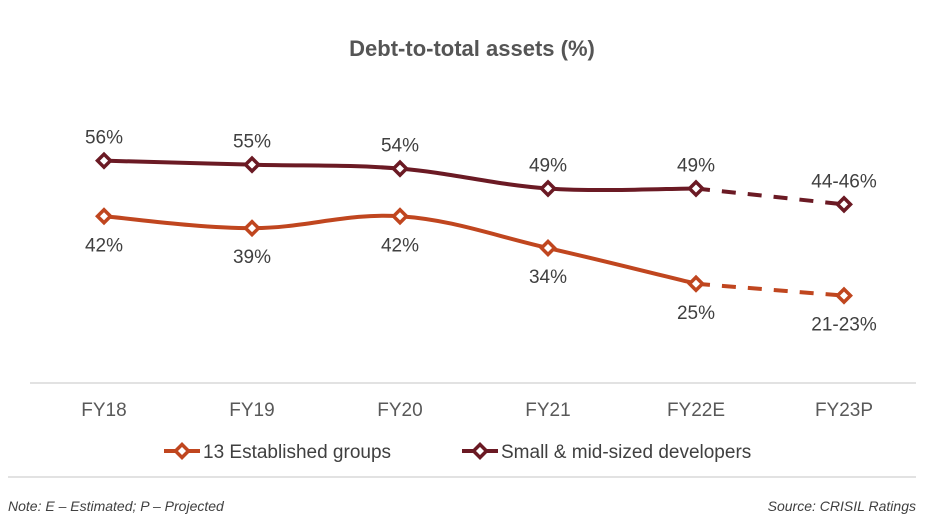  I want to click on x-tick-label: FY21, so click(547, 410).